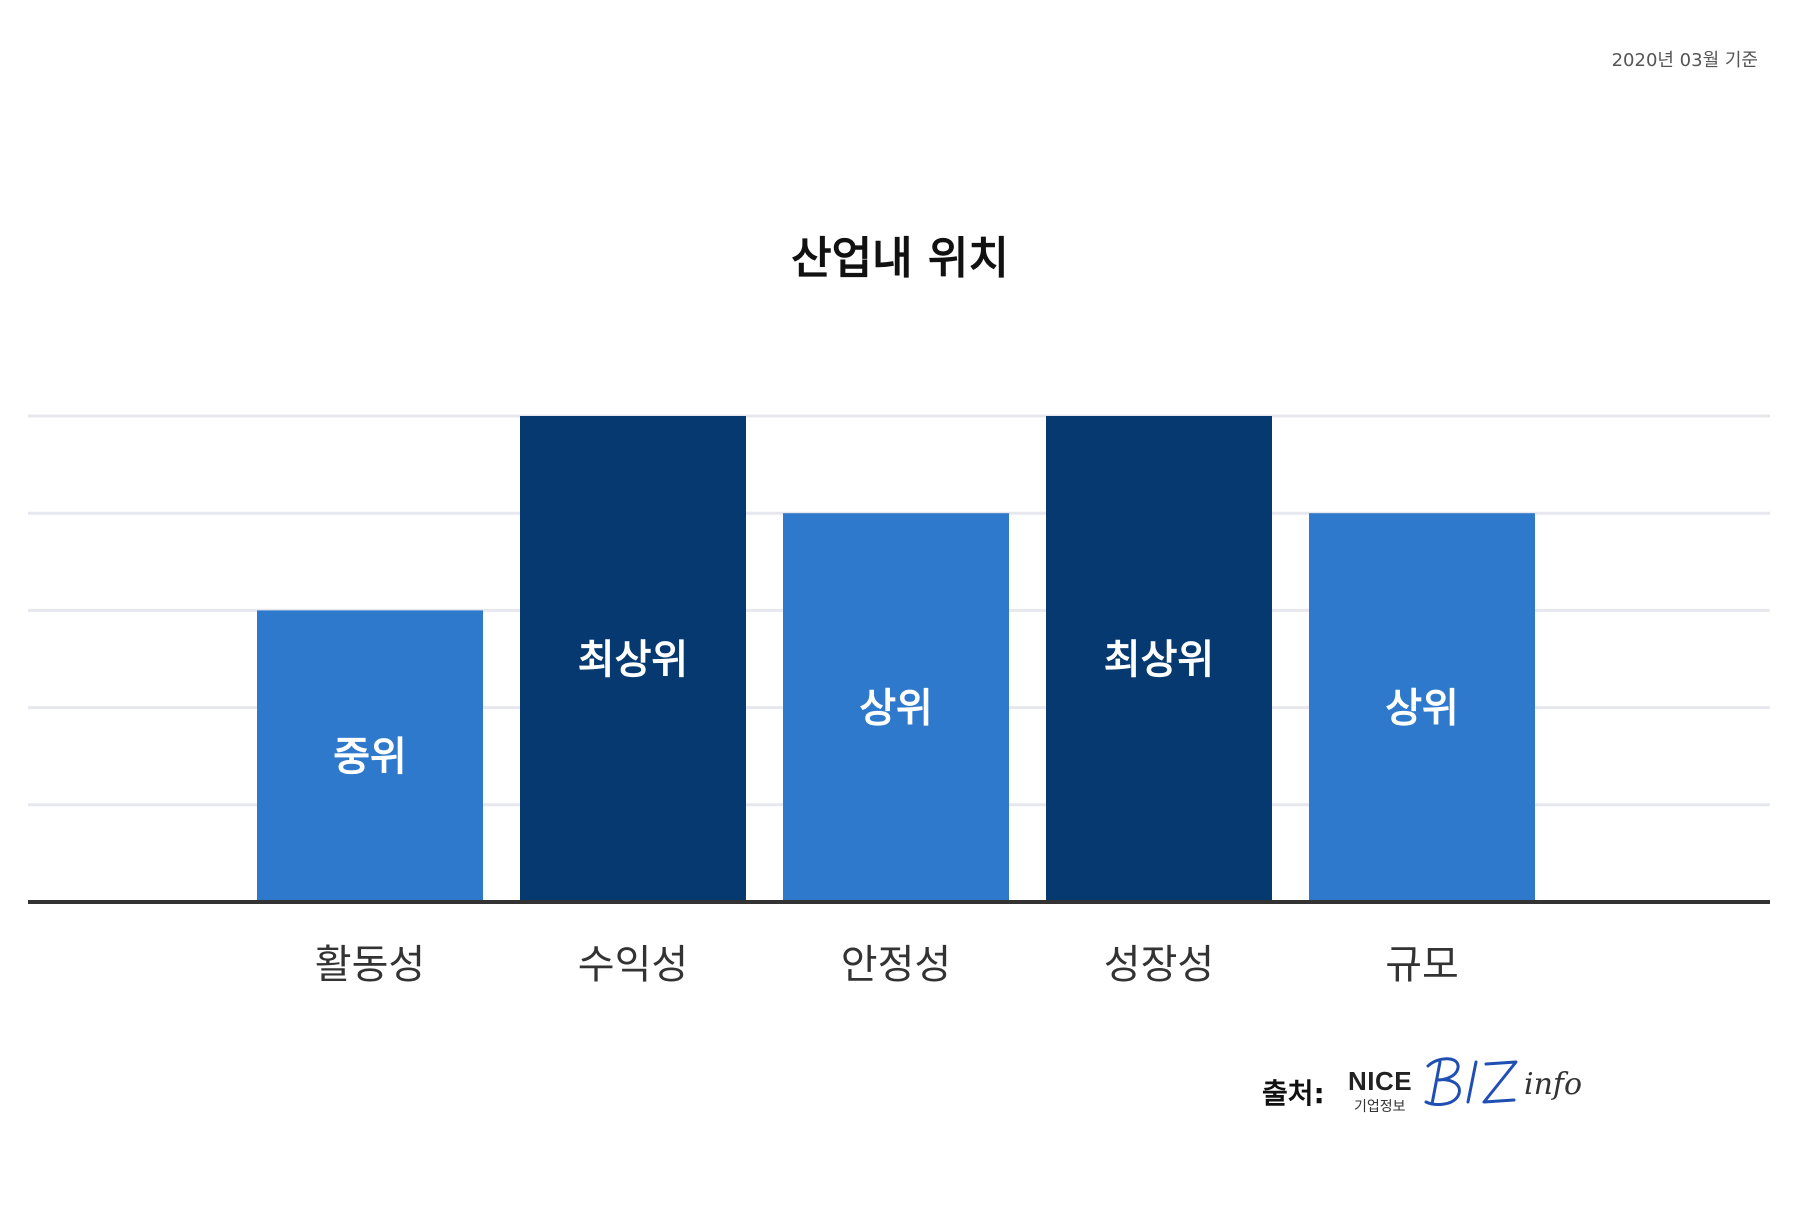 The height and width of the screenshot is (1228, 1800). What do you see at coordinates (1422, 965) in the screenshot?
I see `category-label: 규모` at bounding box center [1422, 965].